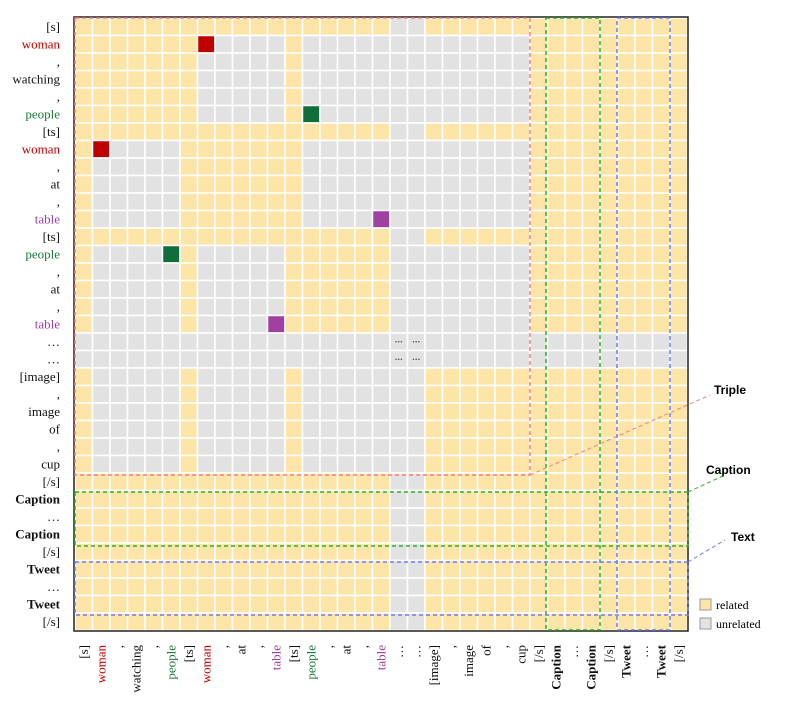  What do you see at coordinates (401, 341) in the screenshot?
I see `ellipsis-dot` at bounding box center [401, 341].